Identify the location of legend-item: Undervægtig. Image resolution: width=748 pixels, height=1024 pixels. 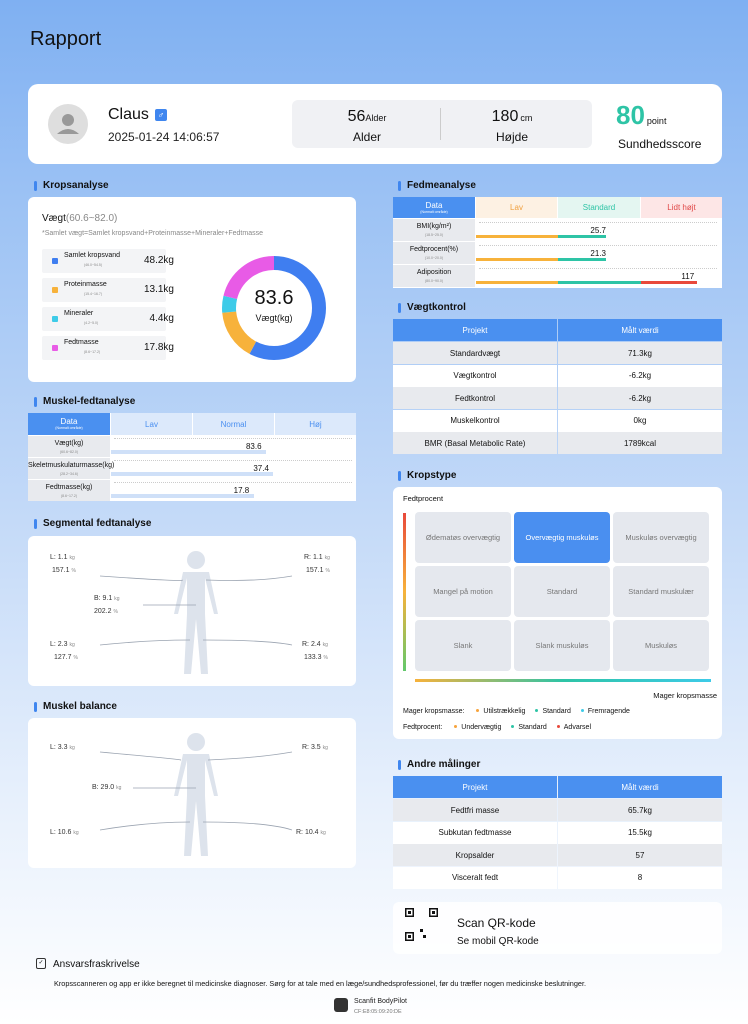
(481, 727).